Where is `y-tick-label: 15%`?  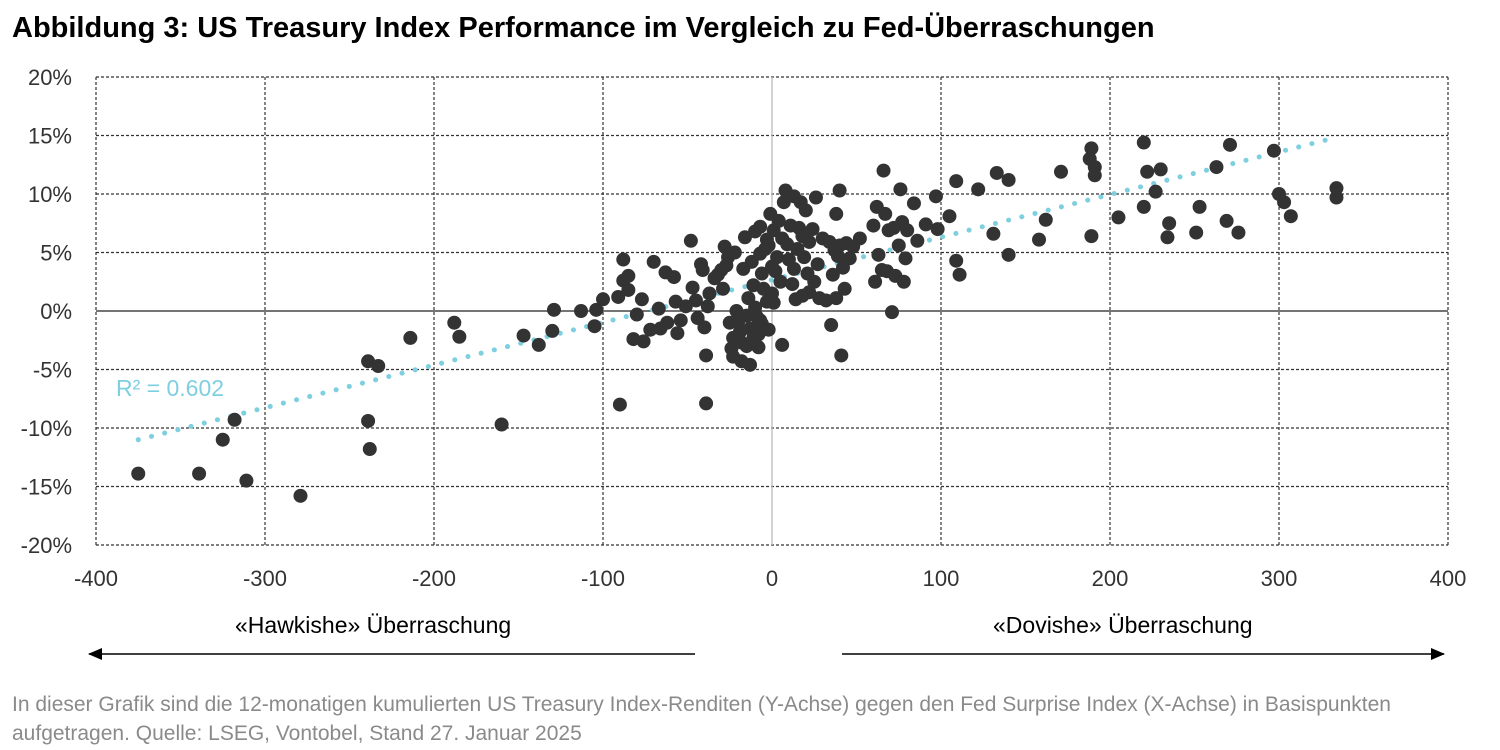
y-tick-label: 15% is located at coordinates (50, 136).